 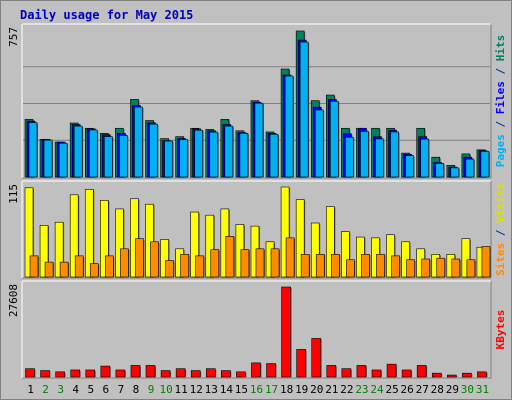 I want to click on x-tick-label-day-18: 18, so click(x=286, y=389).